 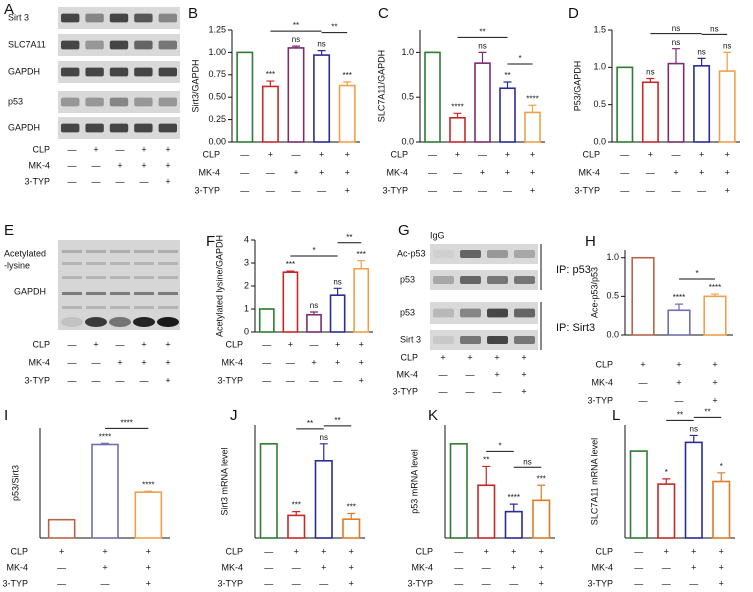 I want to click on blot-label: Ac-p53, so click(x=411, y=253).